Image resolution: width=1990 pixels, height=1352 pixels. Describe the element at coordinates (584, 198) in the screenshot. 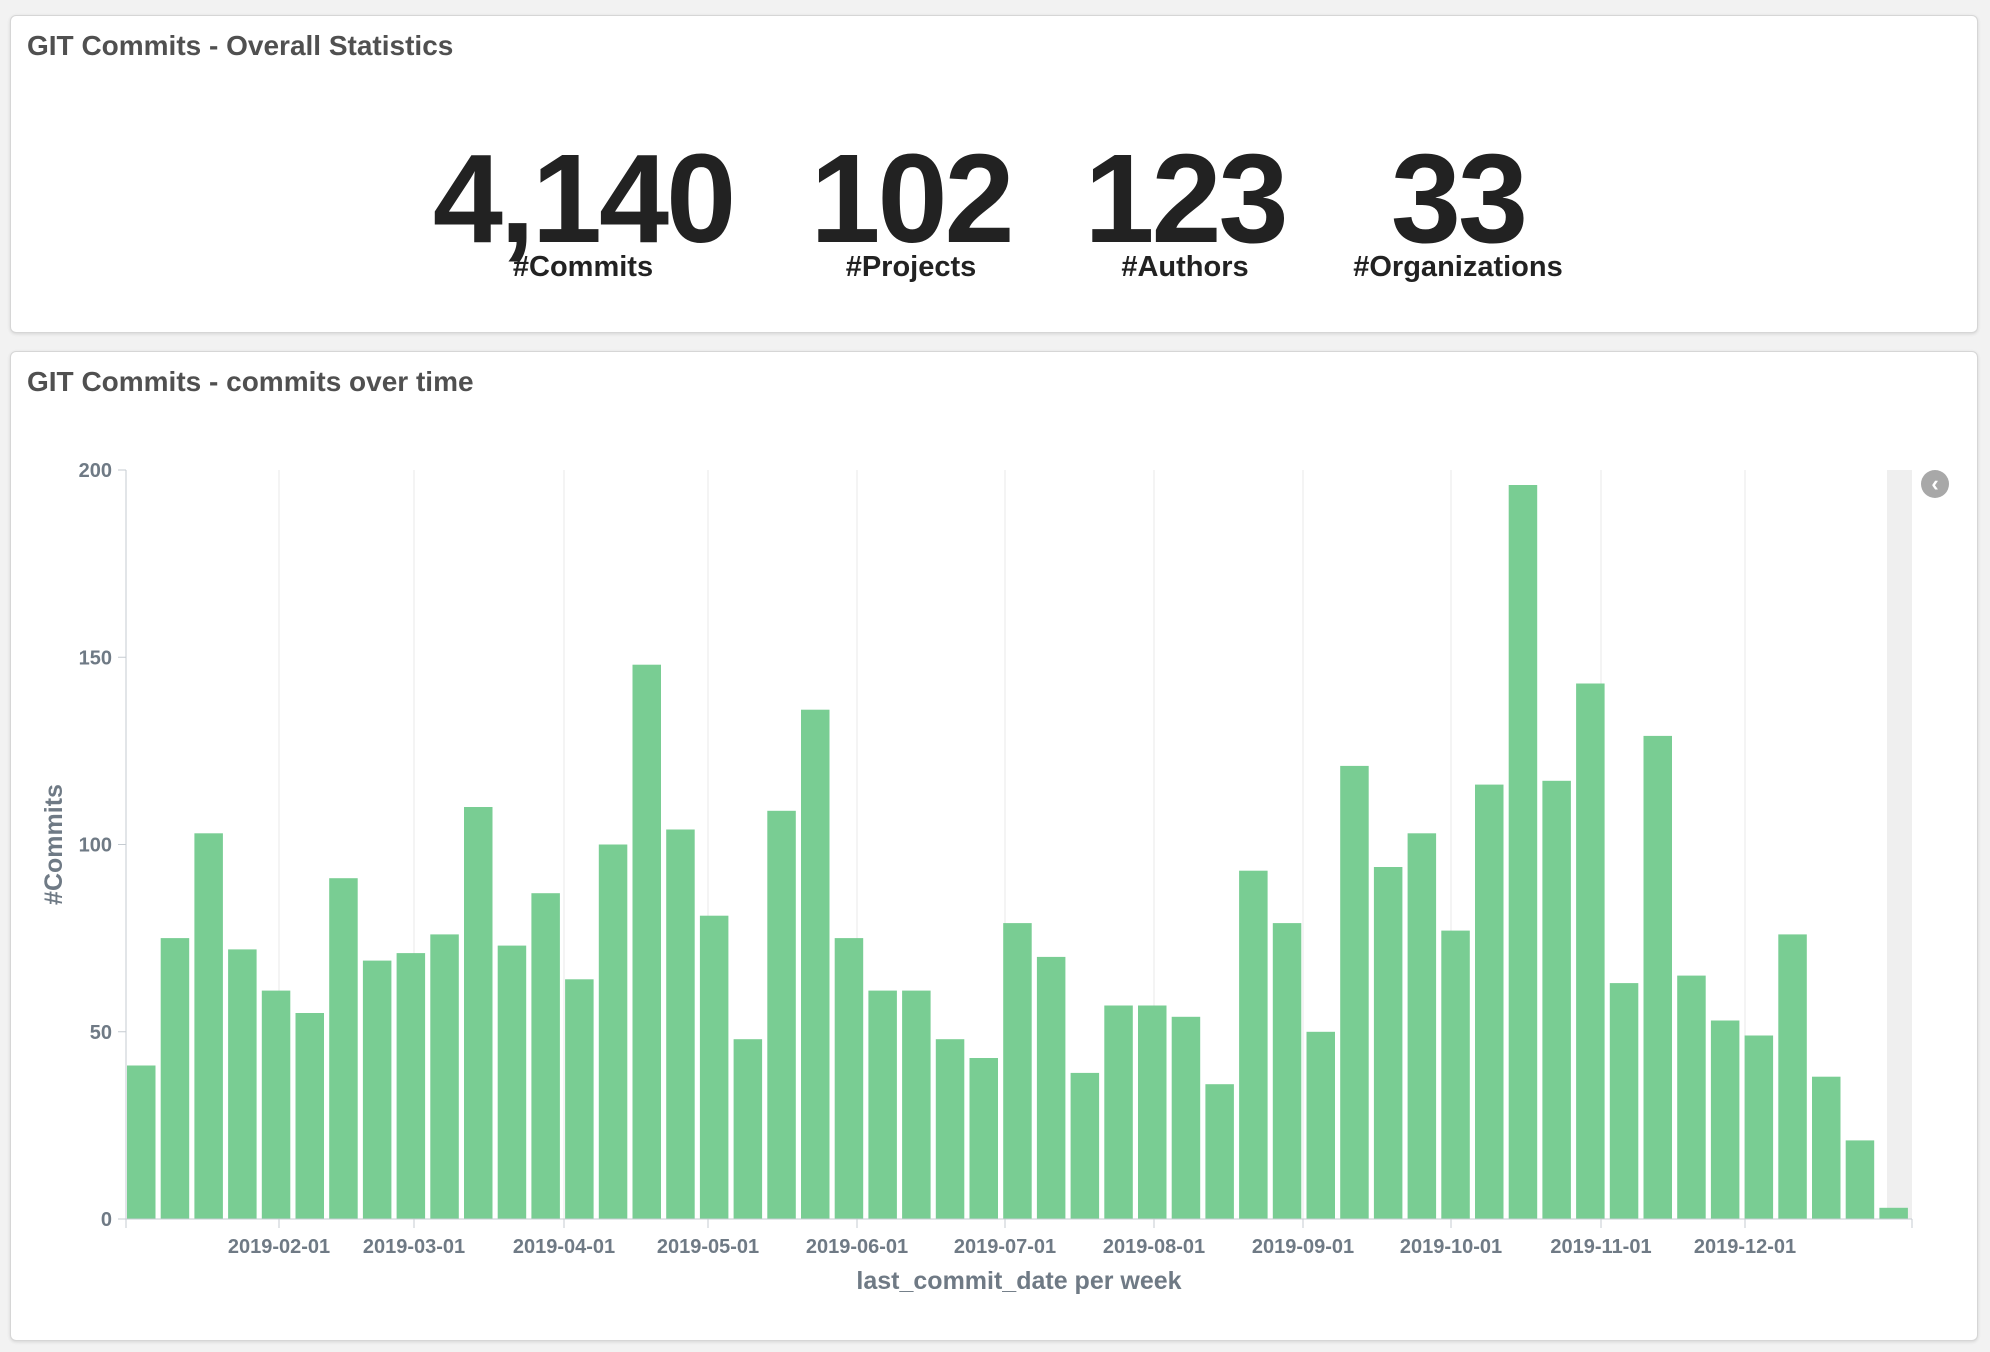

I see `metric-value: 4,140` at that location.